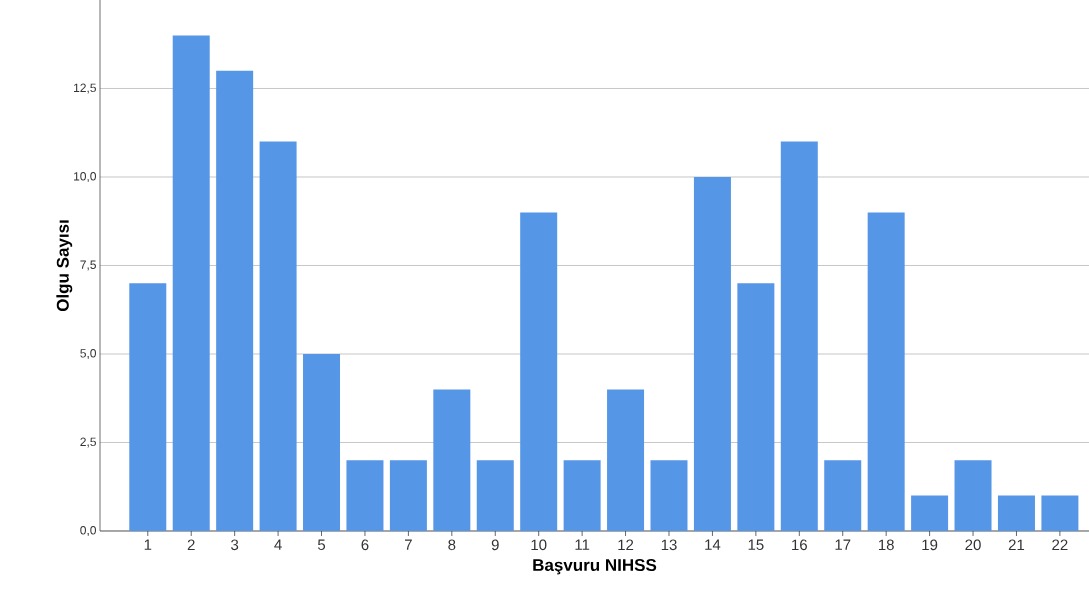 This screenshot has width=1089, height=602. I want to click on x-tick-label: 15, so click(756, 544).